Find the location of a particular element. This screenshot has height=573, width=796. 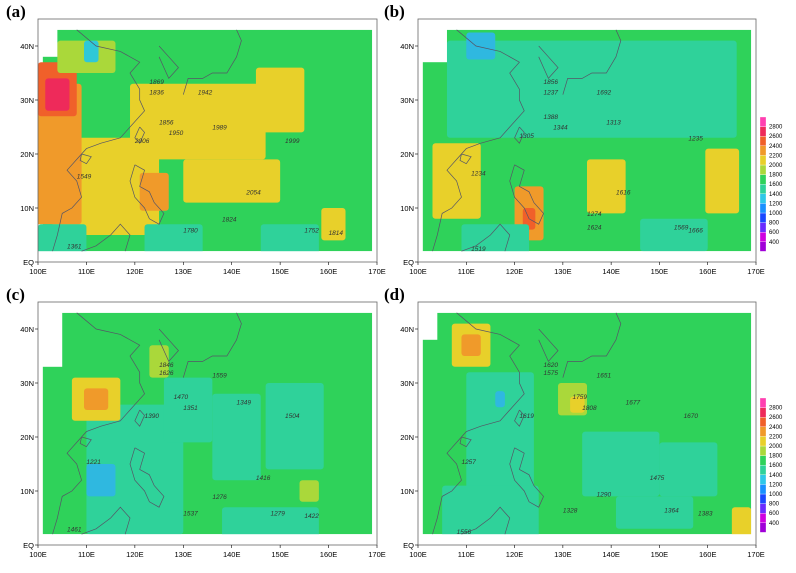

station-value: 1619 is located at coordinates (526, 416).